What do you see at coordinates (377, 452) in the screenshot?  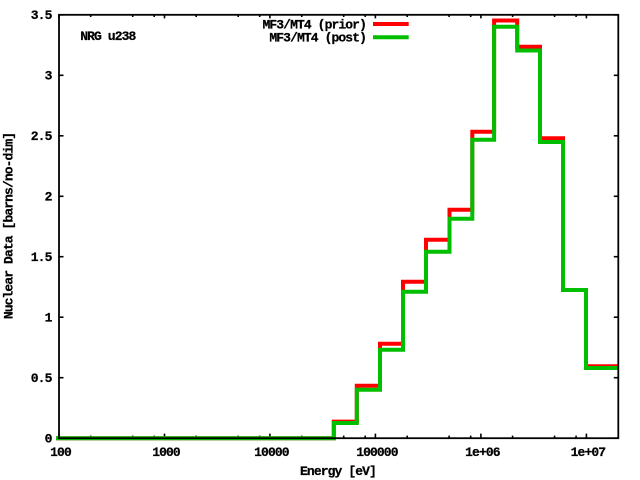 I see `svg-text: 100000` at bounding box center [377, 452].